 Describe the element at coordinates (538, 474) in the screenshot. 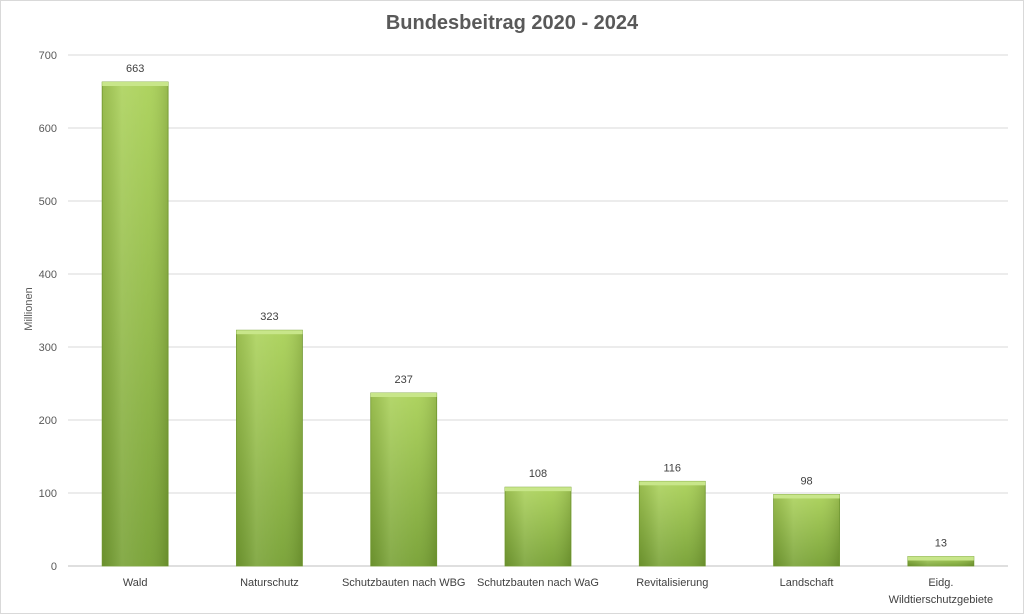

I see `data-label: 108` at that location.